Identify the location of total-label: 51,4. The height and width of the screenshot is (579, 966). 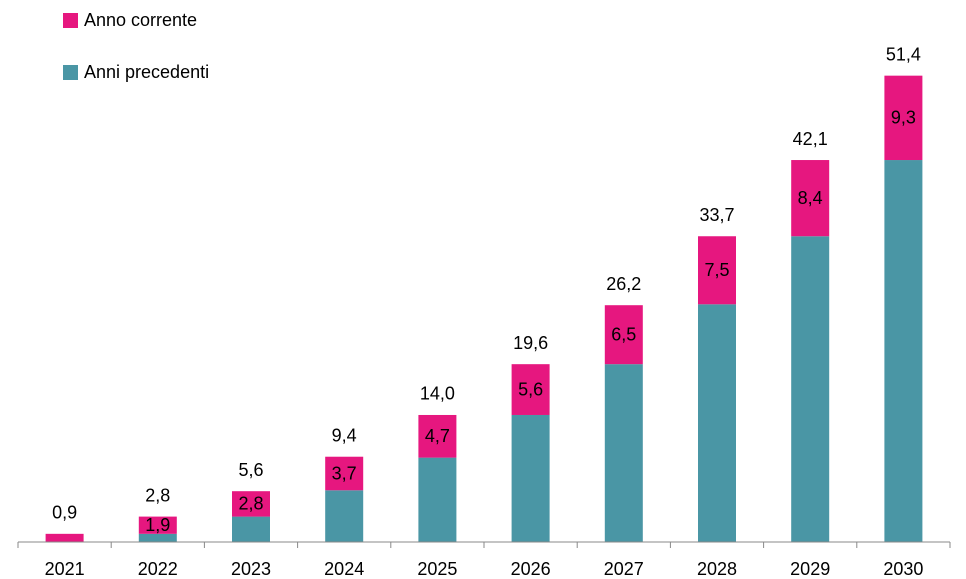
(903, 54).